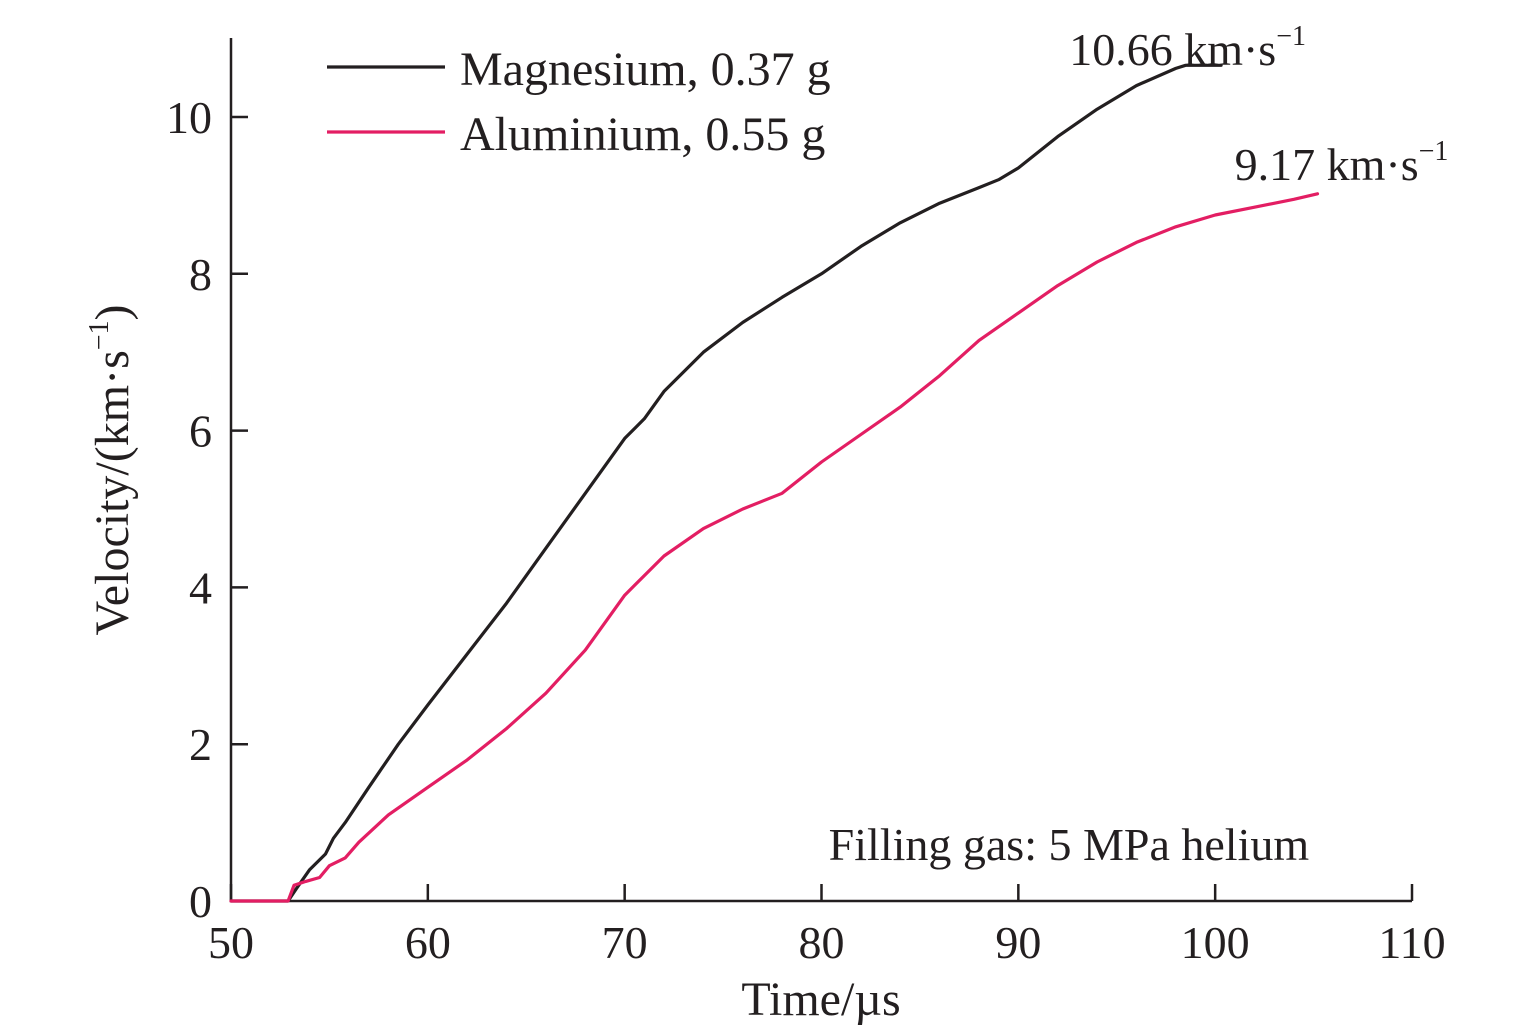 The width and height of the screenshot is (1535, 1035). What do you see at coordinates (820, 999) in the screenshot?
I see `x-axis-title: Time/µs` at bounding box center [820, 999].